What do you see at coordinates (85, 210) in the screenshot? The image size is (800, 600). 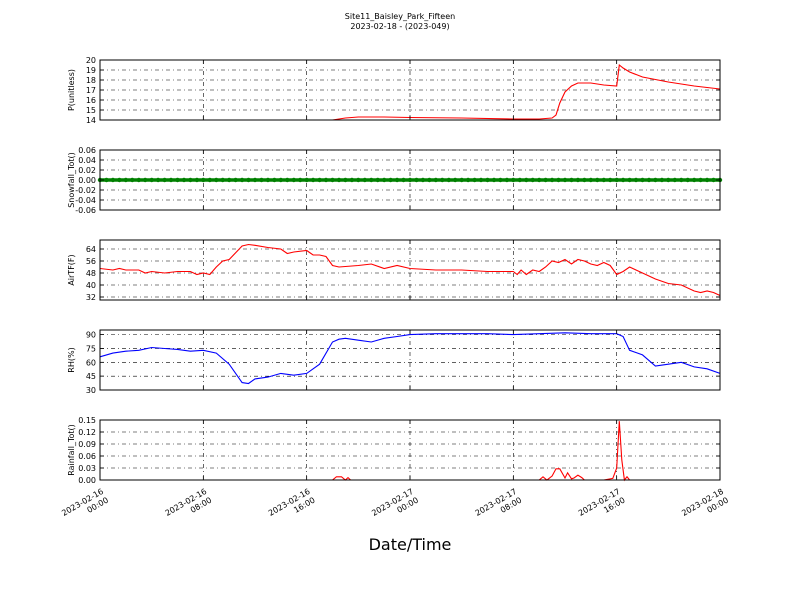 I see `y-tick-label: -0.06` at bounding box center [85, 210].